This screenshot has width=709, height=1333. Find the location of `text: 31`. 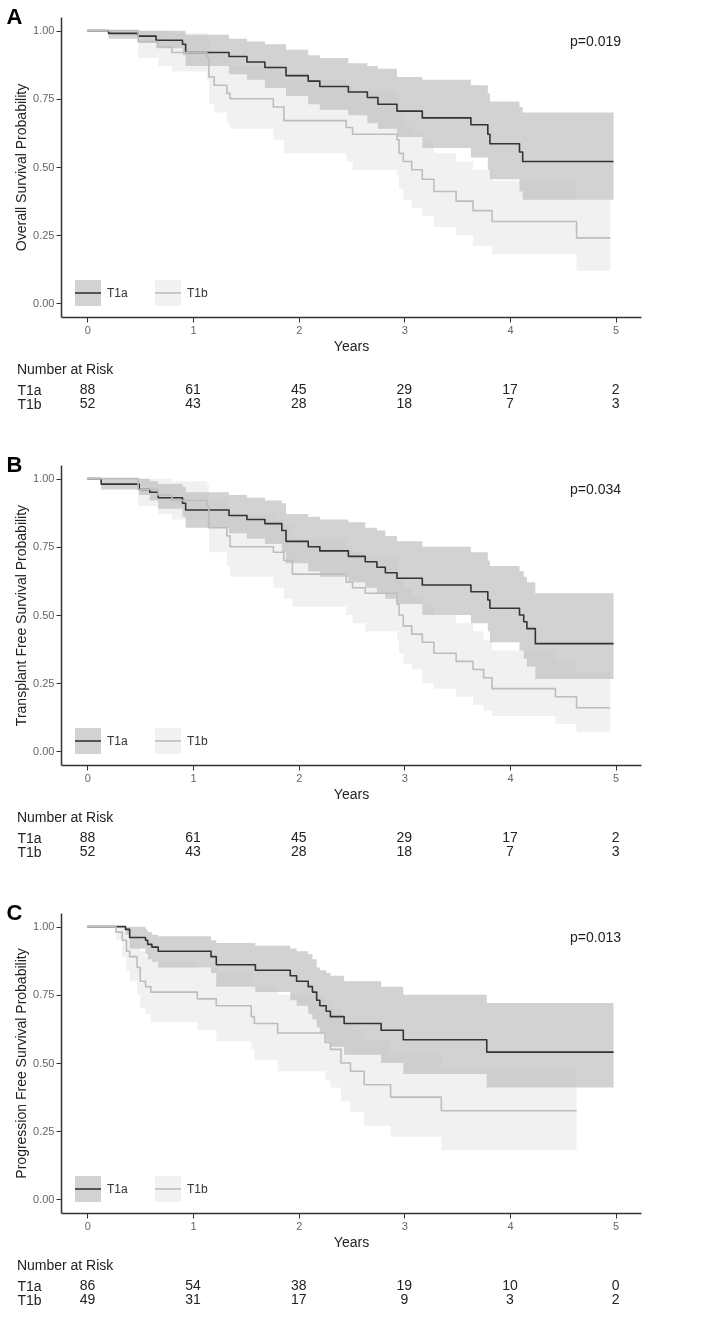

text: 31 is located at coordinates (193, 1299).